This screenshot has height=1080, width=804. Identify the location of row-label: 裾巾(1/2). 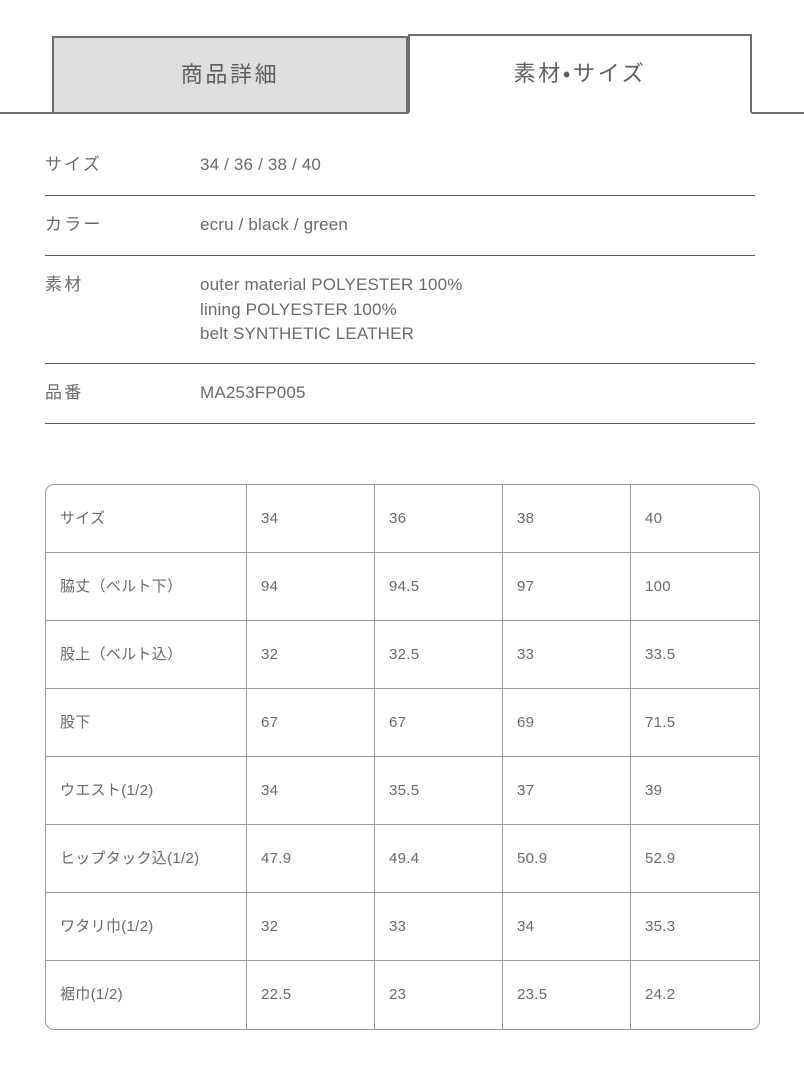
(146, 995).